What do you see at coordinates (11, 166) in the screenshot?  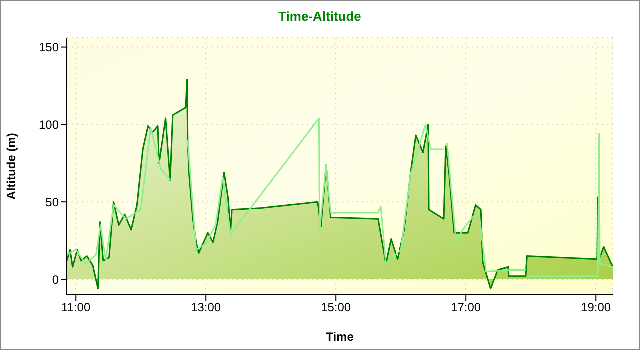 I see `y-axis-title: Altitude (m)` at bounding box center [11, 166].